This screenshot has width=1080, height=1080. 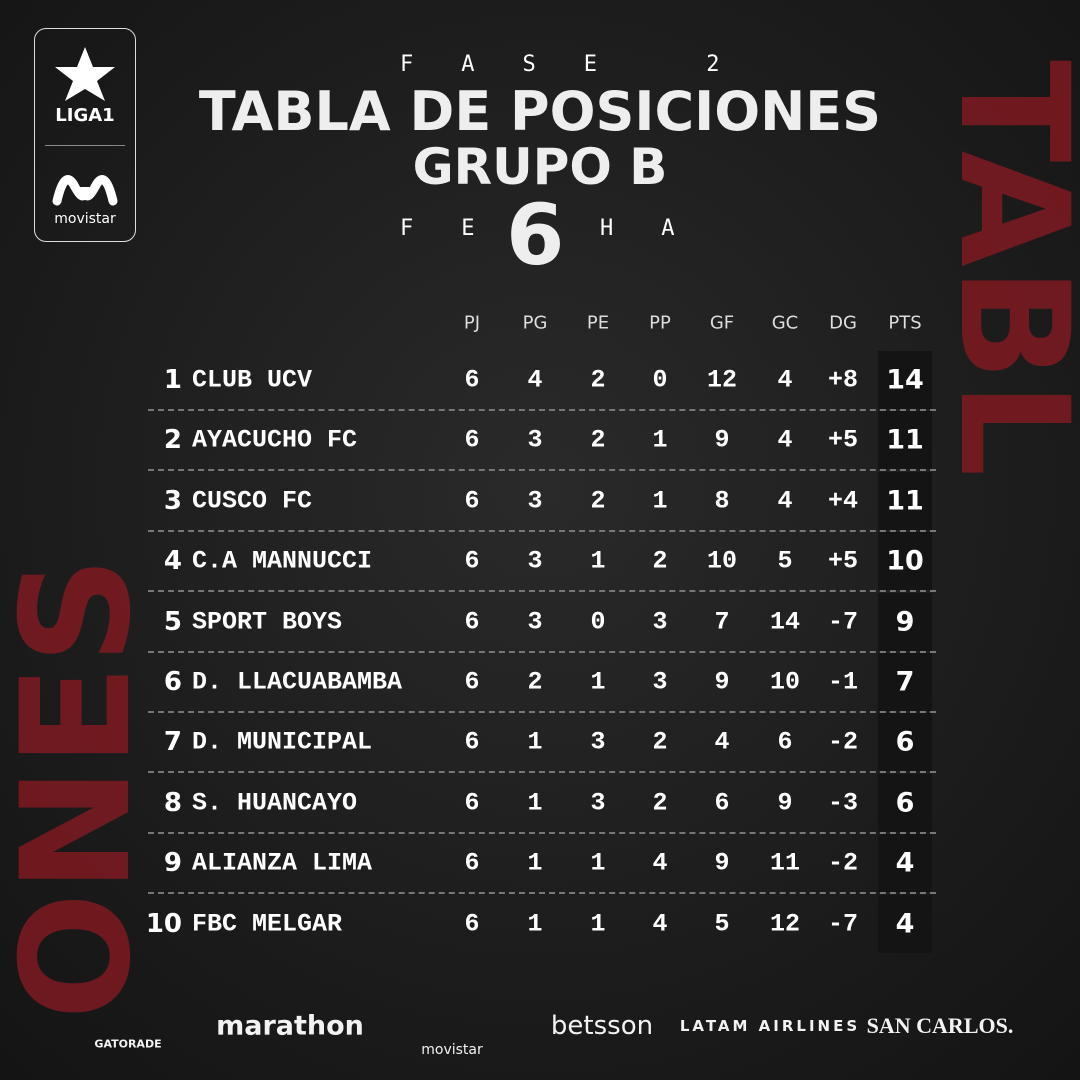 I want to click on column-header: GF, so click(x=722, y=323).